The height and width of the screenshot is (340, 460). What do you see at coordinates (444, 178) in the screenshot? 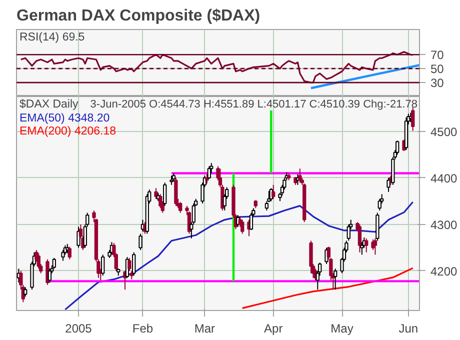
I see `y-tick-label: 4400` at bounding box center [444, 178].